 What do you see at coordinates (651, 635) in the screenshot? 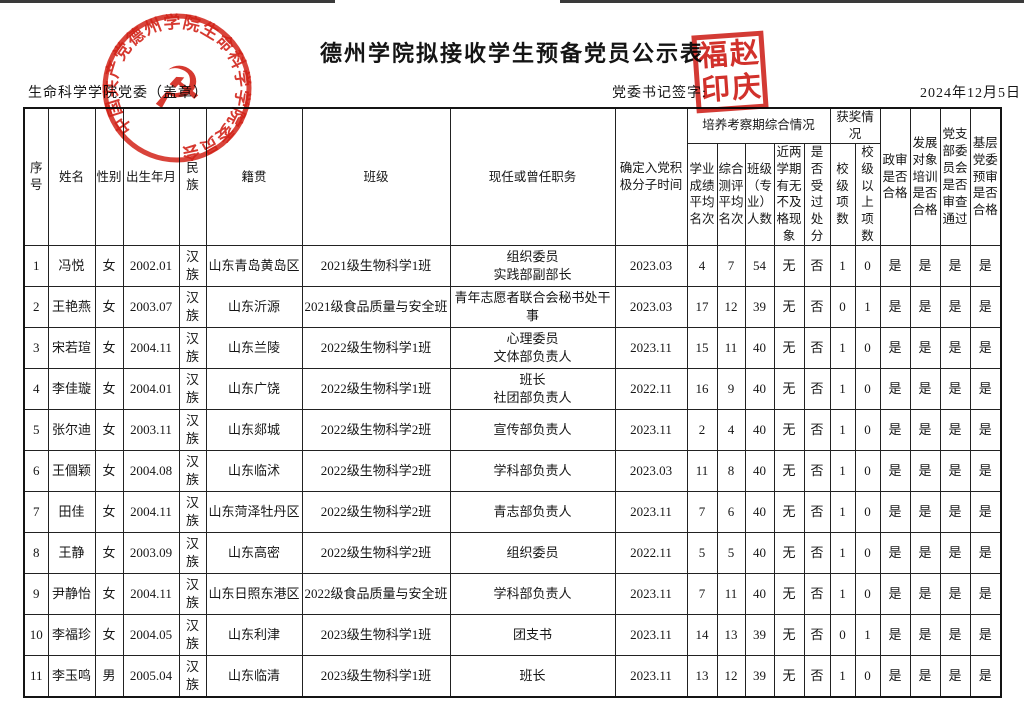
I see `cell-activist_date: 2023.11` at bounding box center [651, 635].